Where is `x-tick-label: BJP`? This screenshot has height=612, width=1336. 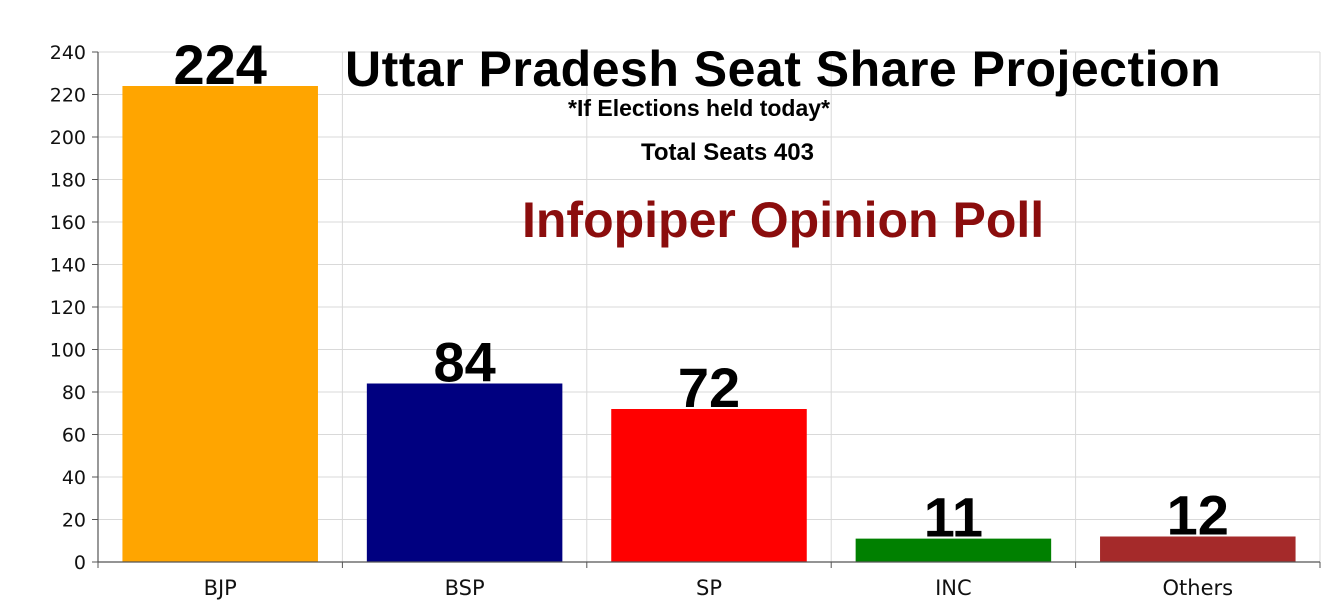
x-tick-label: BJP is located at coordinates (220, 588).